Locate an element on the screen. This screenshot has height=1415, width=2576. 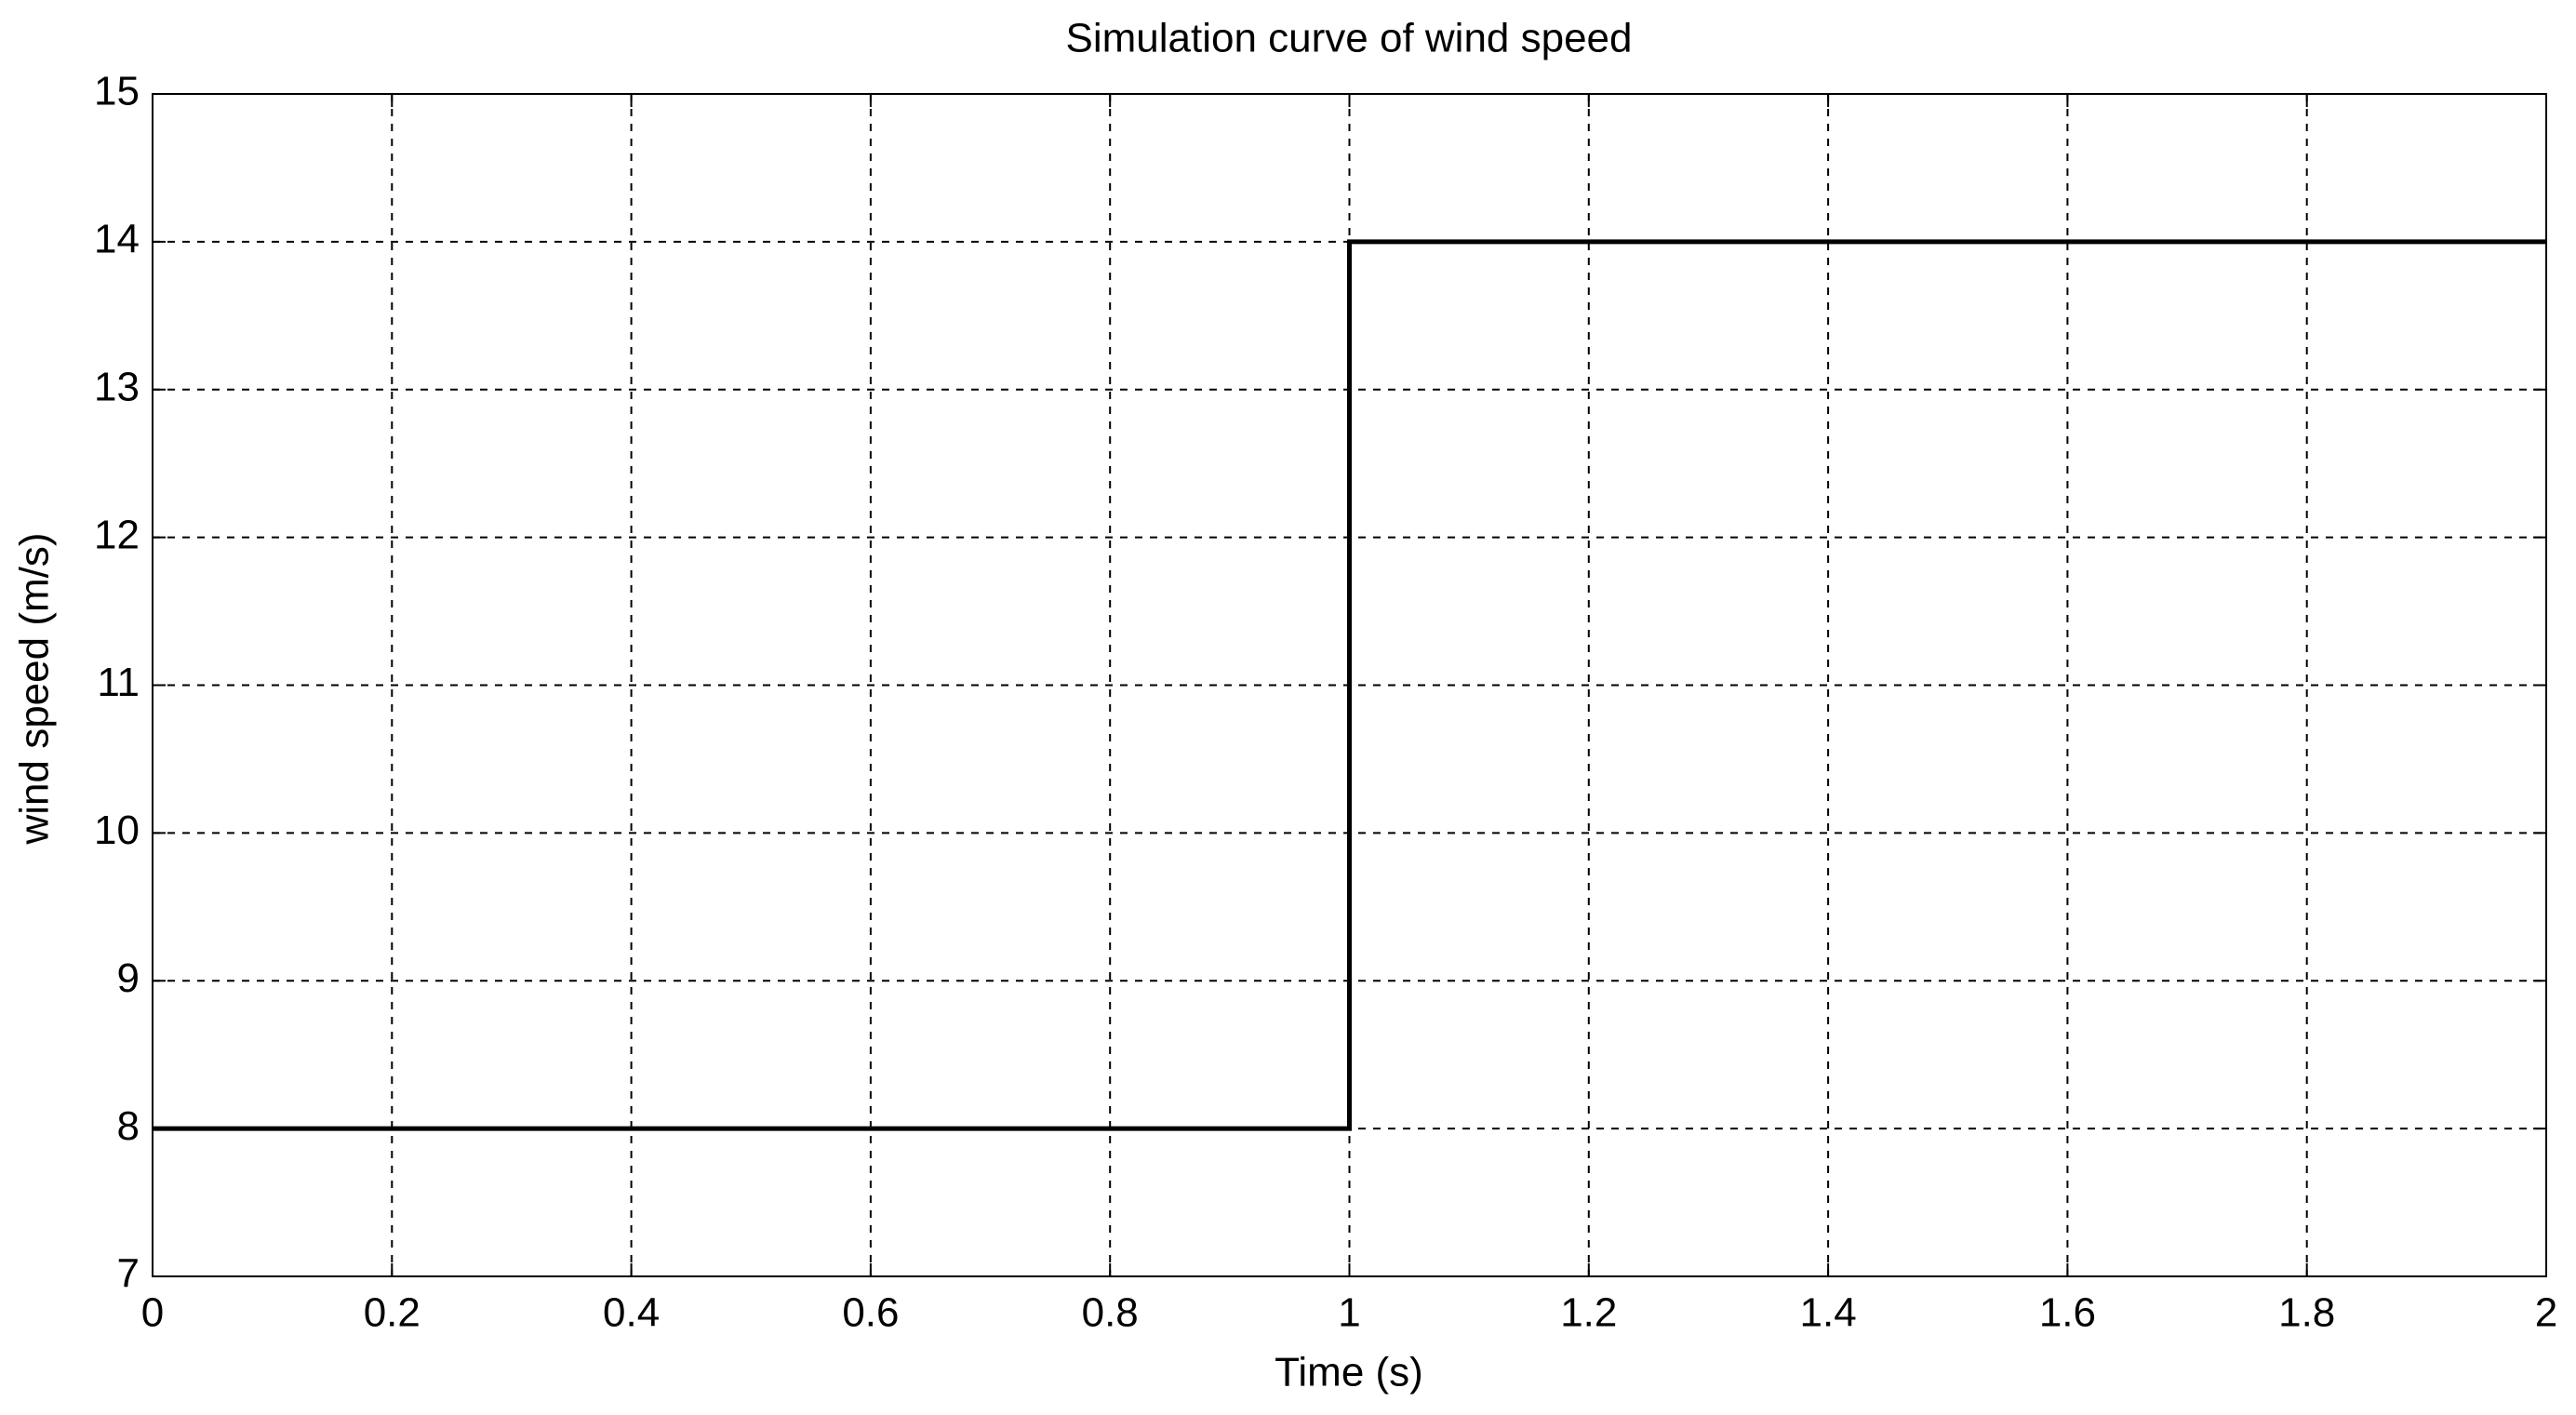
y-tick-label: 9 is located at coordinates (128, 978).